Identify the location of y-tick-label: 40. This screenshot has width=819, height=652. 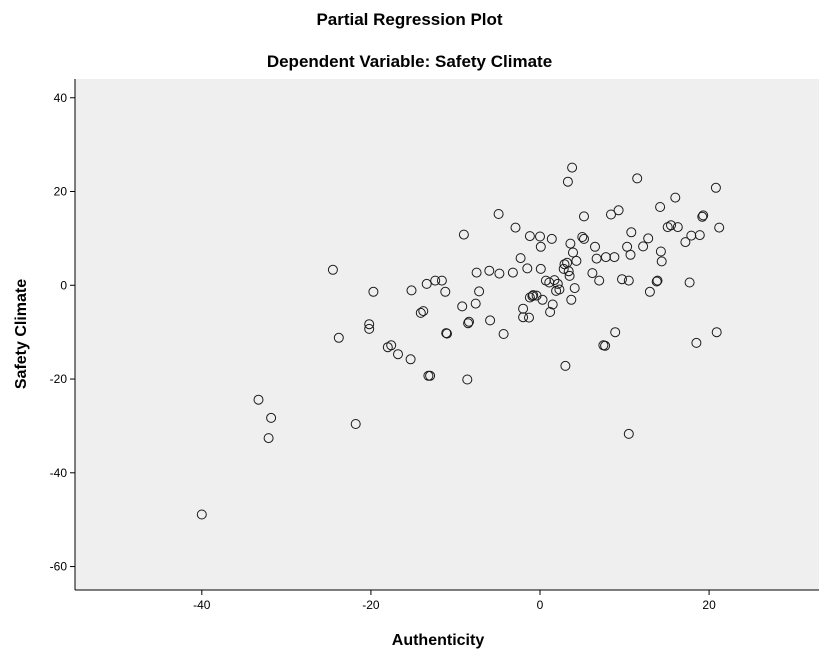
(61, 98).